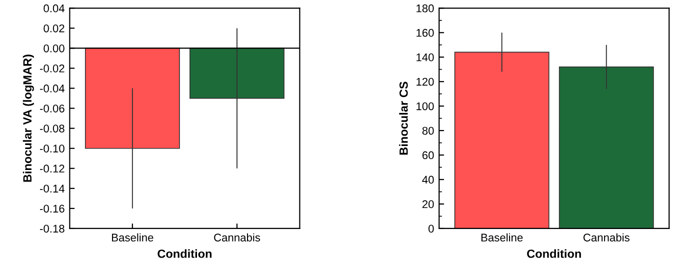 The width and height of the screenshot is (697, 272). What do you see at coordinates (28, 118) in the screenshot?
I see `y-axis-title: Binocular VA (logMAR)` at bounding box center [28, 118].